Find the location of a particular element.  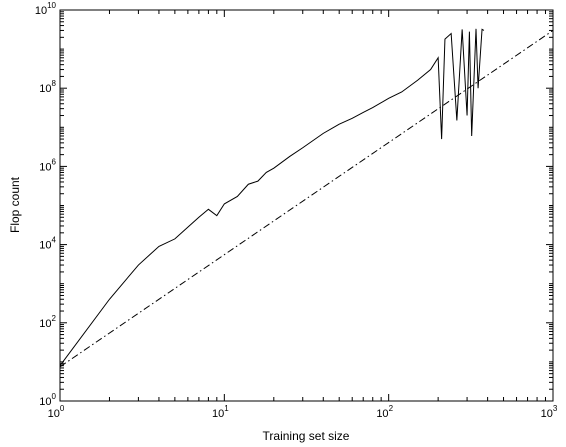

x-tick-label: 10¹ is located at coordinates (220, 412).